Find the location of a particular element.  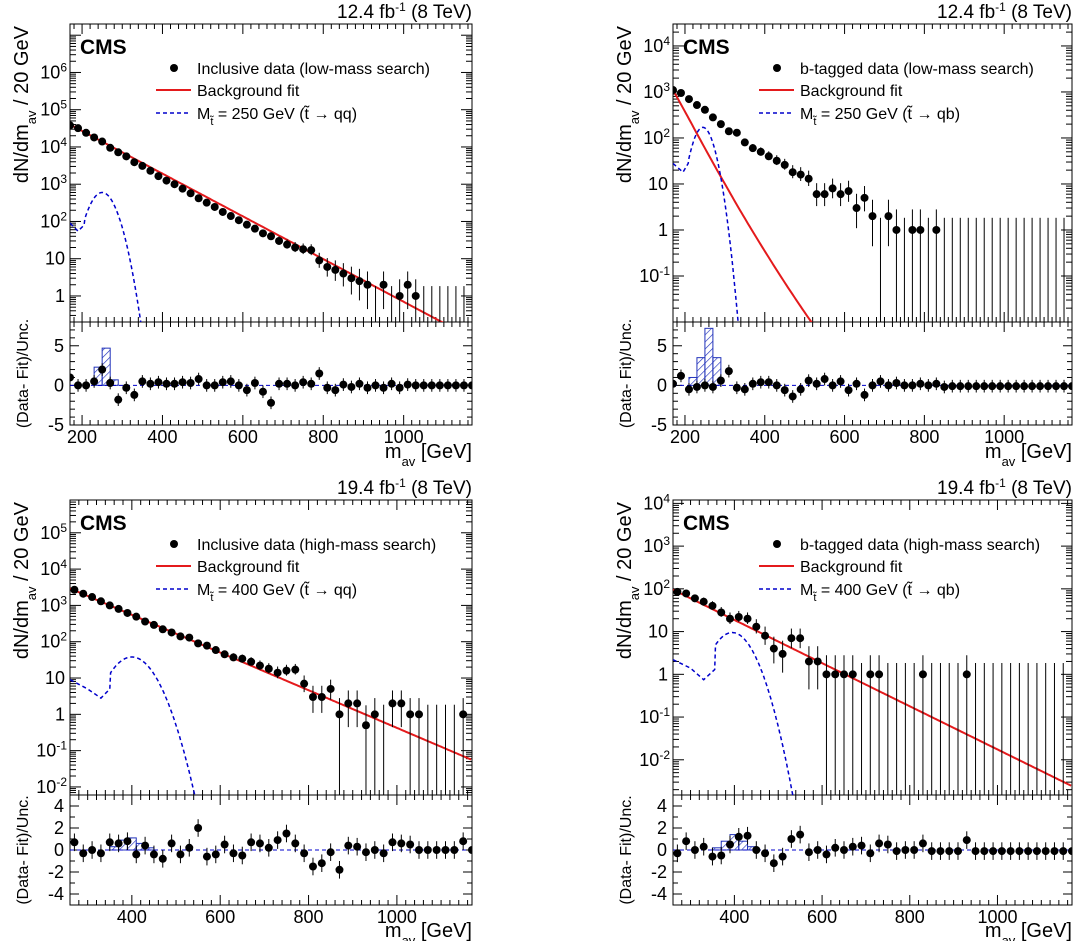

y-axis-label: dN/dmav / 20 GeV is located at coordinates (25, 580).